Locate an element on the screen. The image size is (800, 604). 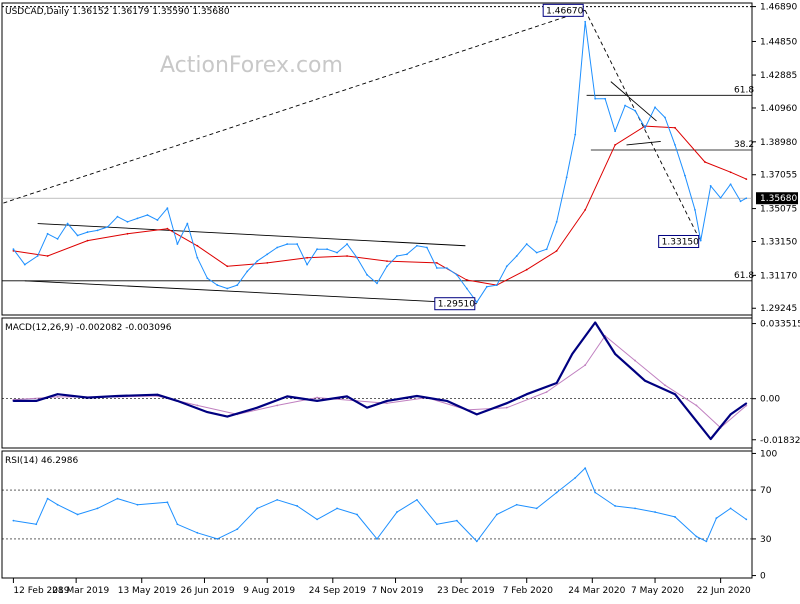
rsi-line is located at coordinates (380, 504).